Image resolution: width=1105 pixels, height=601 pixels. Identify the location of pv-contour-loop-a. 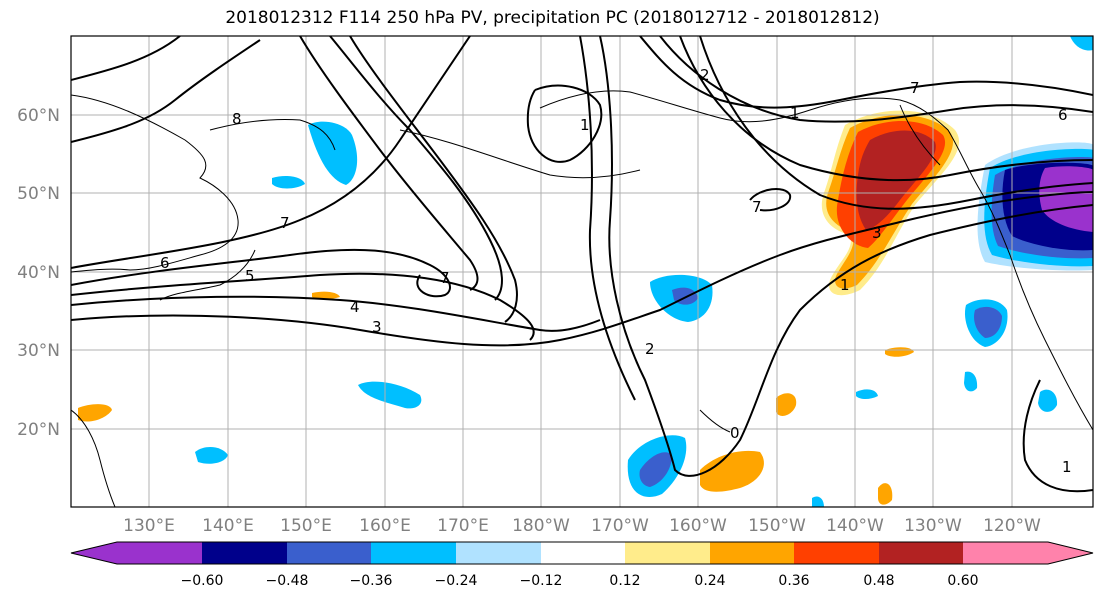
(770, 200).